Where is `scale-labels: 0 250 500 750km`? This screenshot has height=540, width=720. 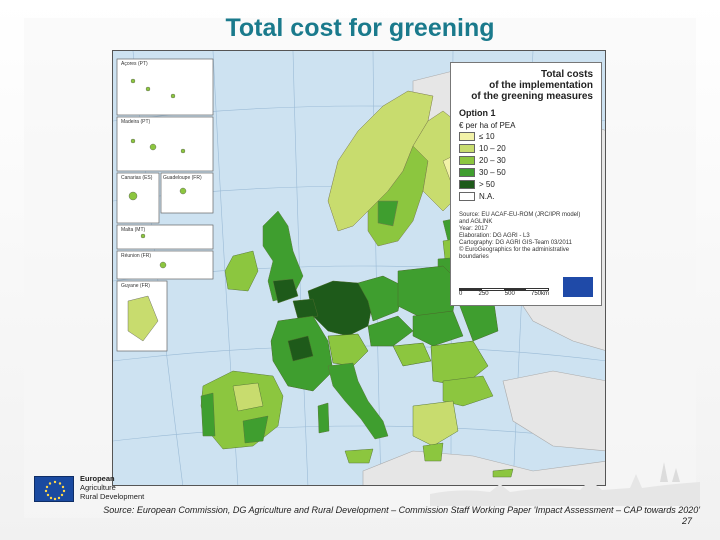 scale-labels: 0 250 500 750km is located at coordinates (504, 294).